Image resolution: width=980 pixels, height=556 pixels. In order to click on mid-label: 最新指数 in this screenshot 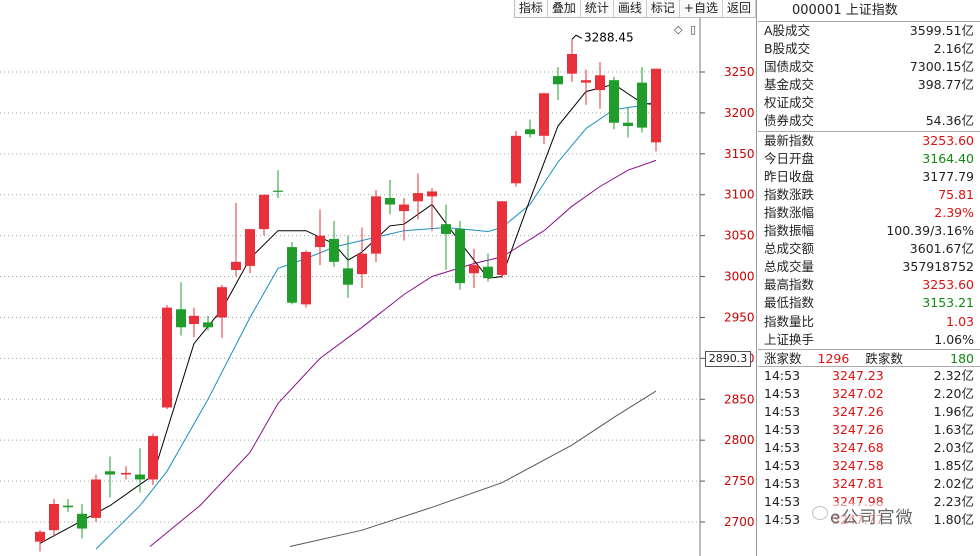, I will do `click(789, 140)`.